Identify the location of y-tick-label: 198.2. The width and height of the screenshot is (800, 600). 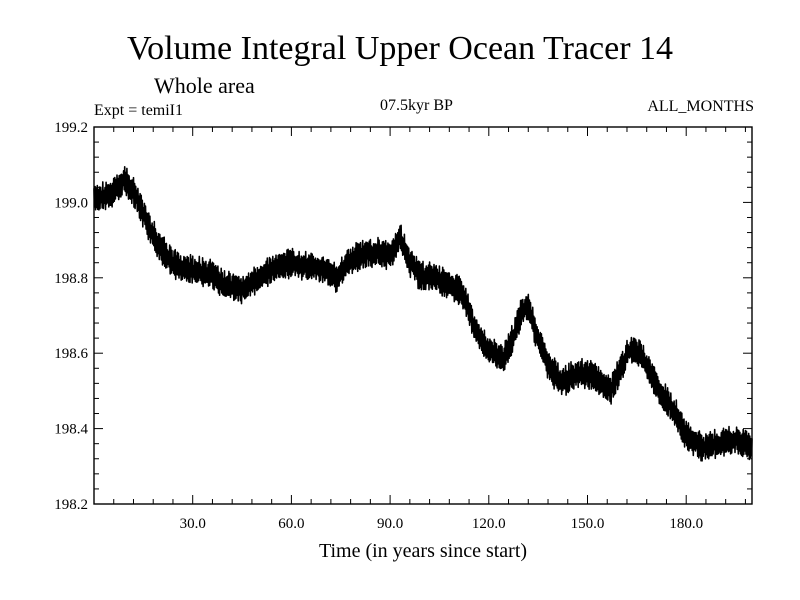
(71, 505).